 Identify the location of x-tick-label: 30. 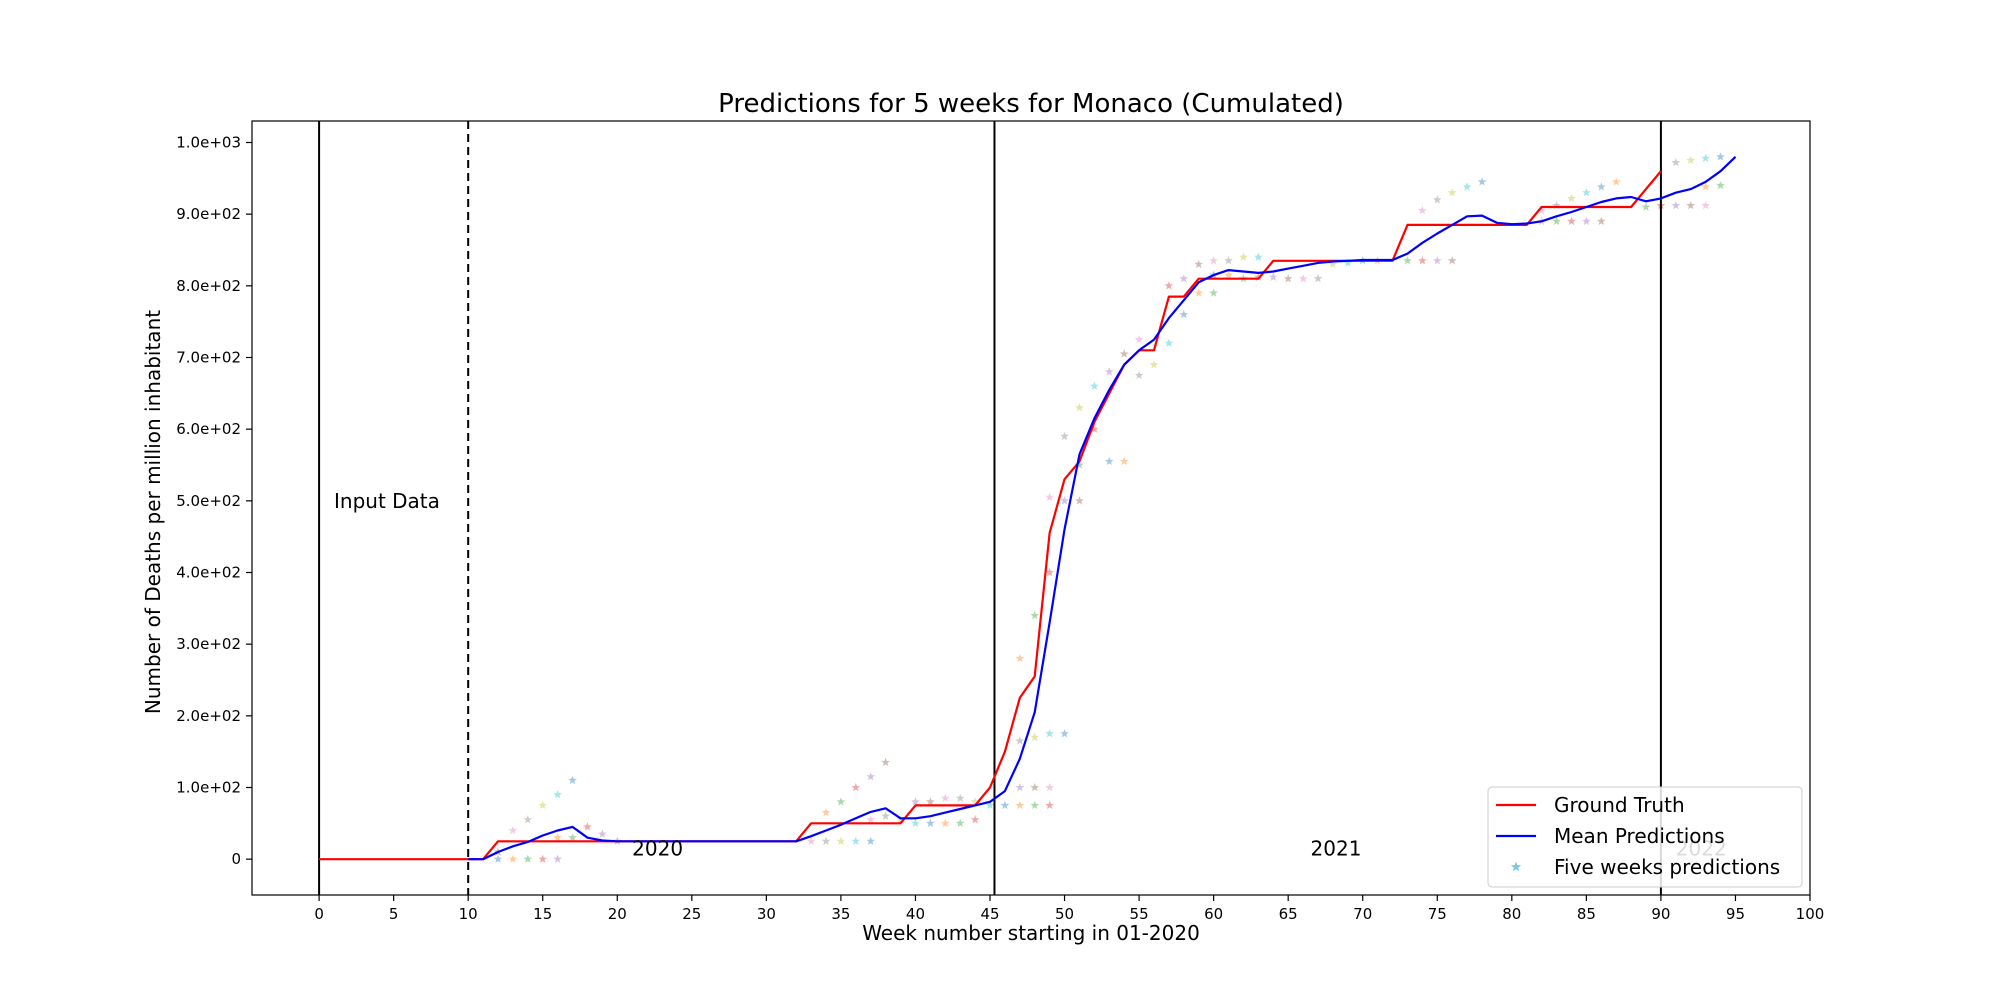
(766, 914).